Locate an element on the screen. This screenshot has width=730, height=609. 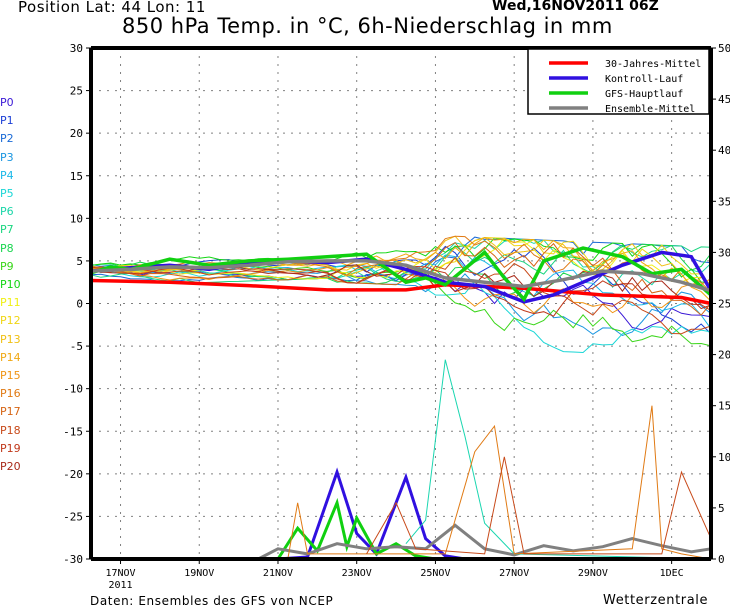
member-label-p19: P19 is located at coordinates (10, 448).